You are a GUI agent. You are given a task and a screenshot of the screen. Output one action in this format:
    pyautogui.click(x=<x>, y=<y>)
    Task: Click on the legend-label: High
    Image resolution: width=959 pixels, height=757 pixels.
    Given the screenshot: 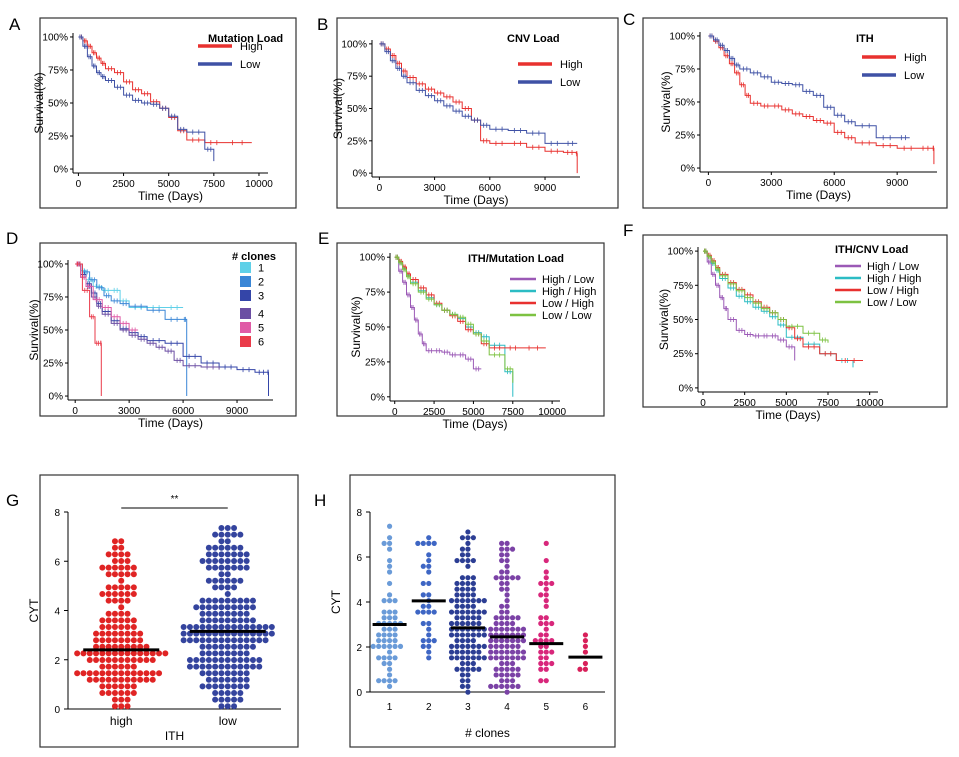 What is the action you would take?
    pyautogui.click(x=571, y=65)
    